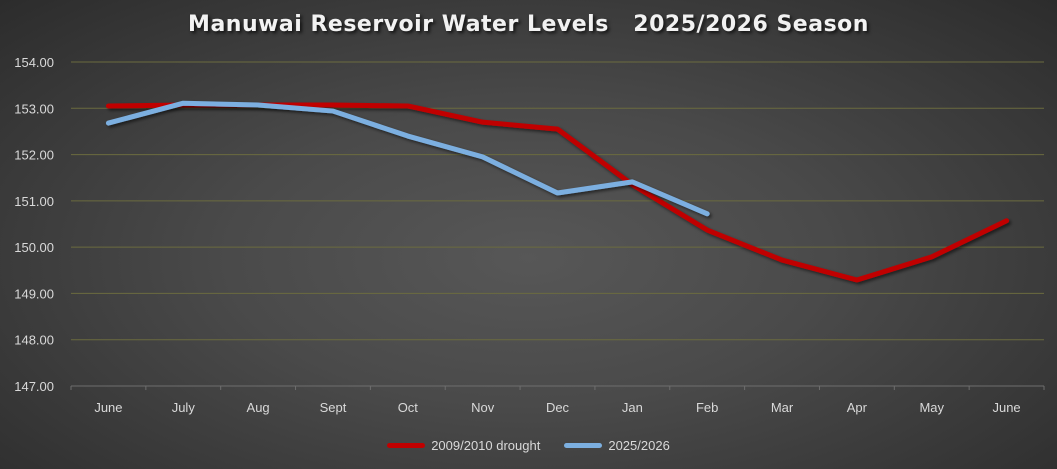 The width and height of the screenshot is (1057, 469). Describe the element at coordinates (857, 407) in the screenshot. I see `x-tick-label: Apr` at that location.